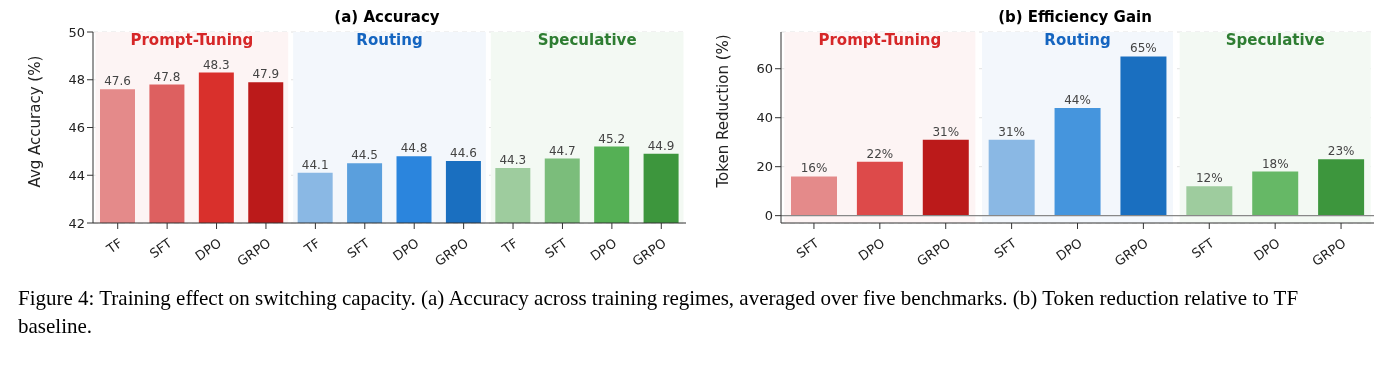 The height and width of the screenshot is (375, 1392). What do you see at coordinates (764, 118) in the screenshot?
I see `y-tick-label: 40` at bounding box center [764, 118].